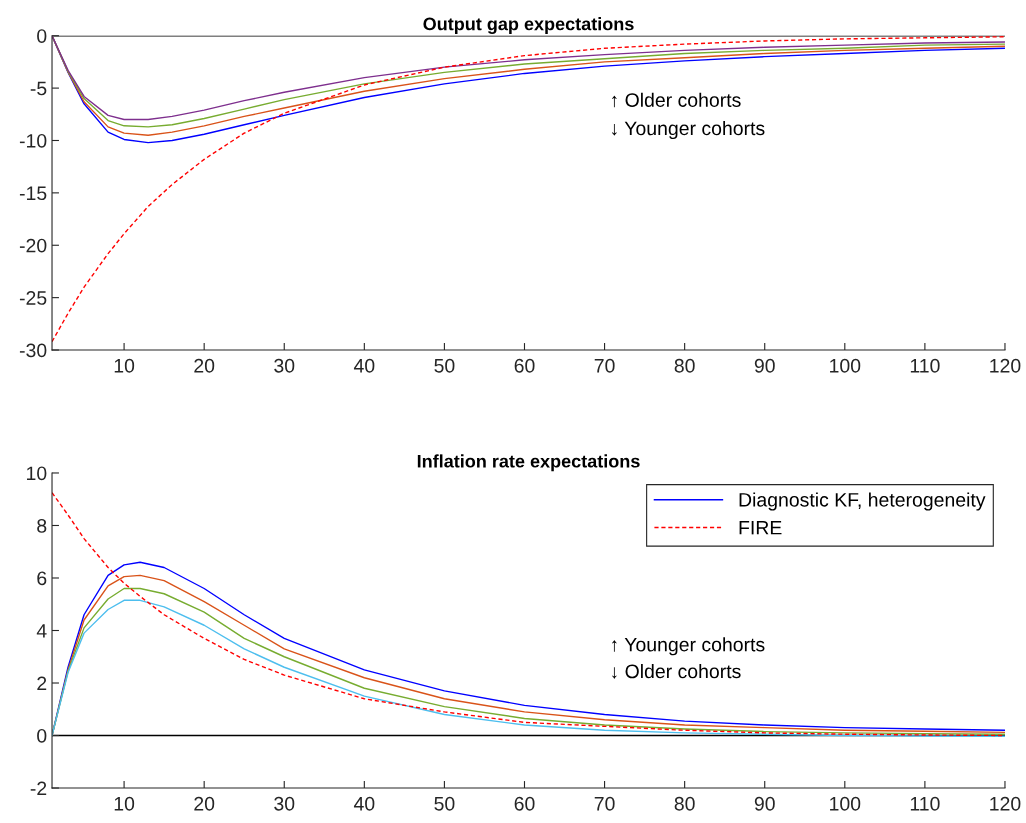 This screenshot has height=823, width=1026. Describe the element at coordinates (38, 88) in the screenshot. I see `y-tick-label: -5` at that location.